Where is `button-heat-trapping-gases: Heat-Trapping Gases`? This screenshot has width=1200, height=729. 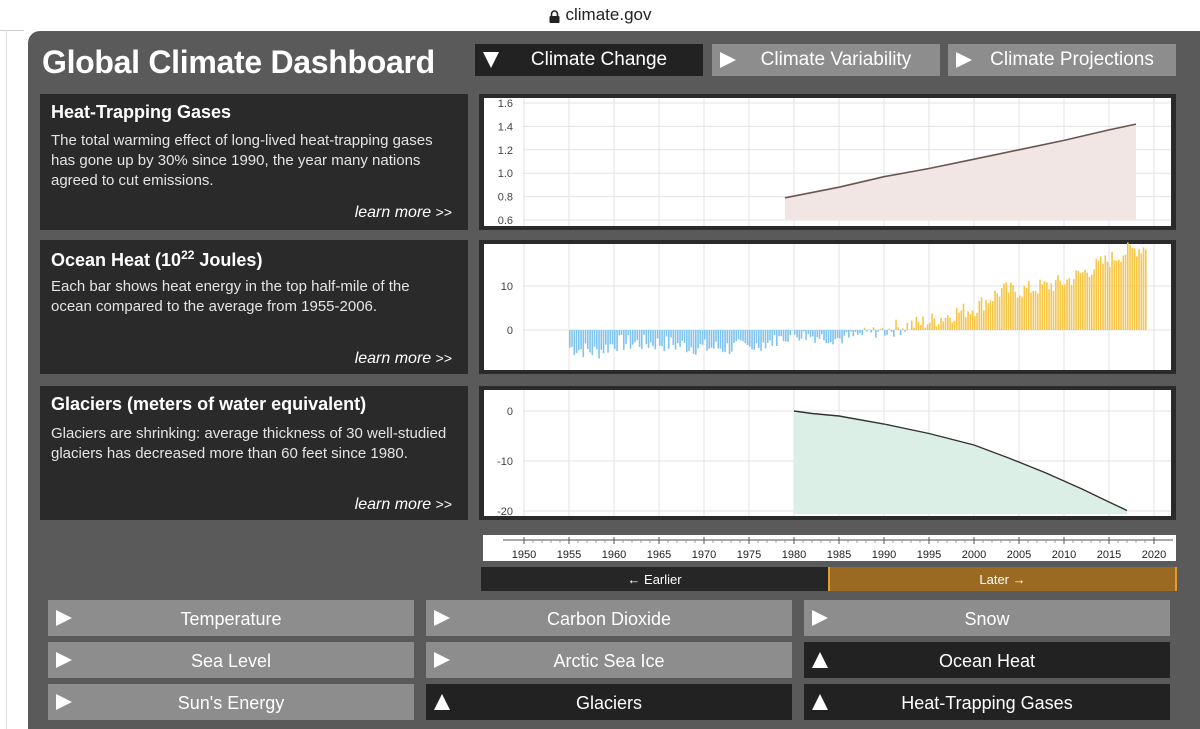
button-heat-trapping-gases: Heat-Trapping Gases is located at coordinates (987, 702).